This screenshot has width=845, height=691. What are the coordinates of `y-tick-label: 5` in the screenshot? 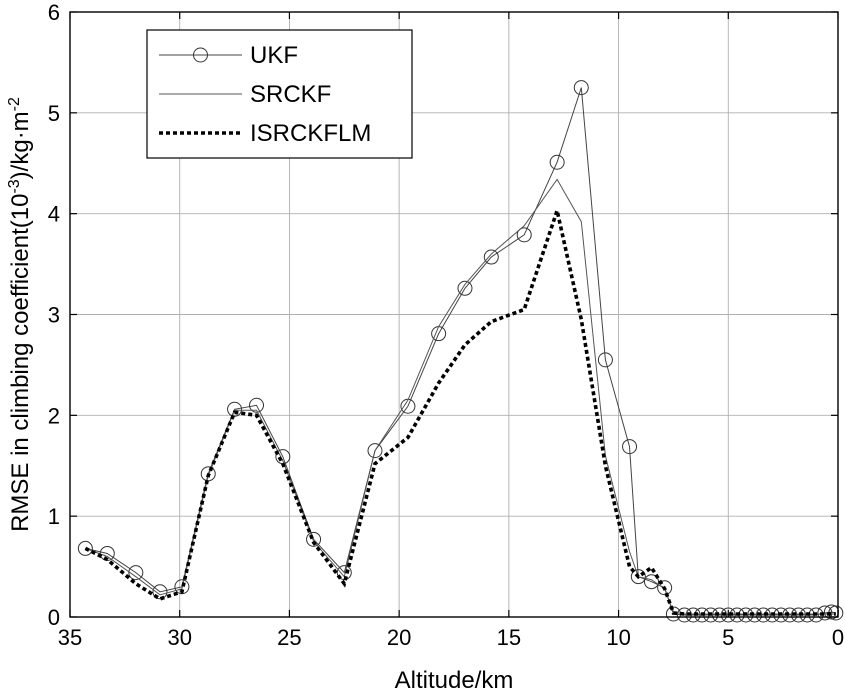 It's located at (54, 113).